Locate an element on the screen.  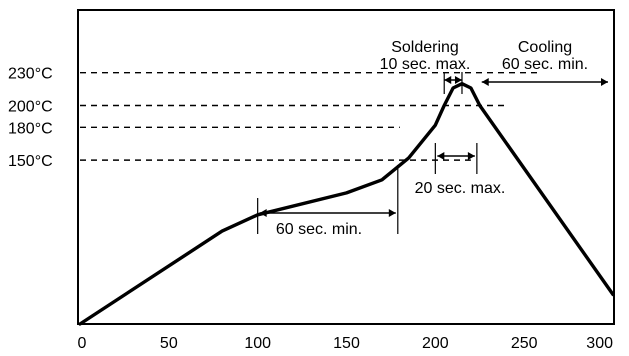
x-tick-label-200: 200 is located at coordinates (435, 343).